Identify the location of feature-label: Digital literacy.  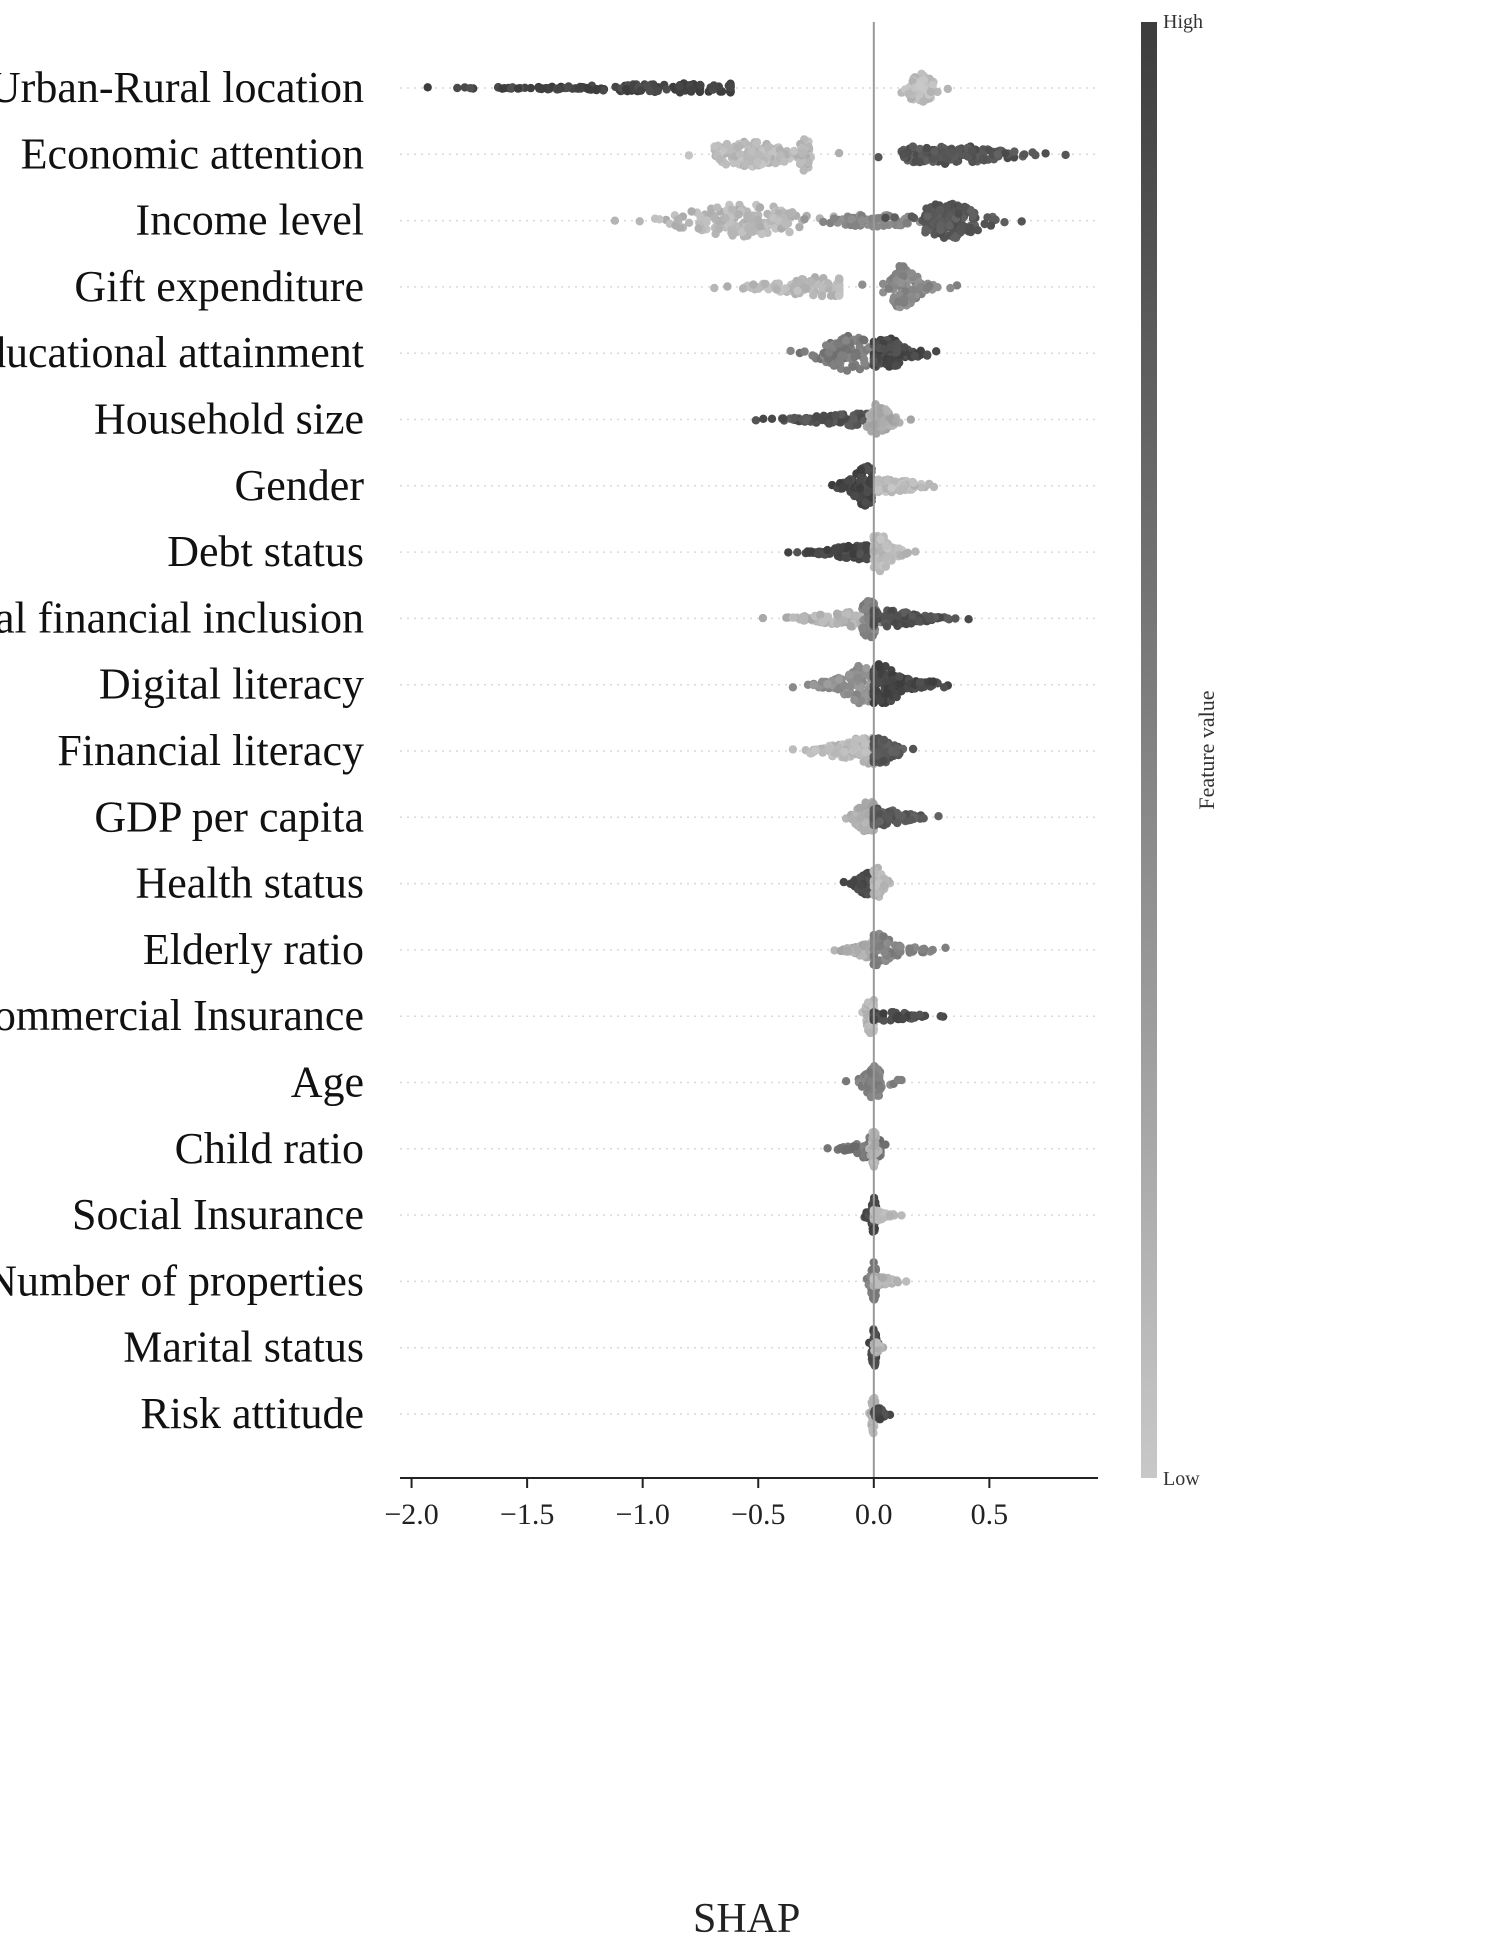
(231, 684).